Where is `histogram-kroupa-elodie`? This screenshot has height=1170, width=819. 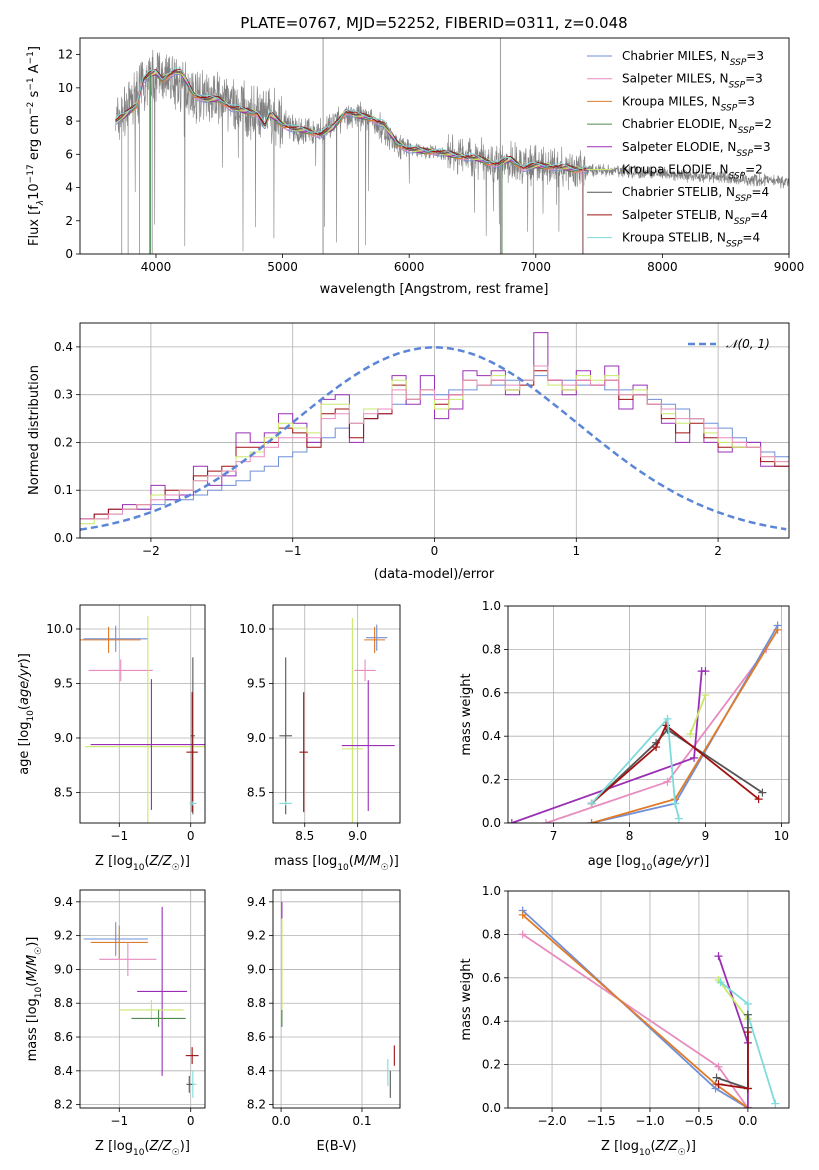 histogram-kroupa-elodie is located at coordinates (434, 451).